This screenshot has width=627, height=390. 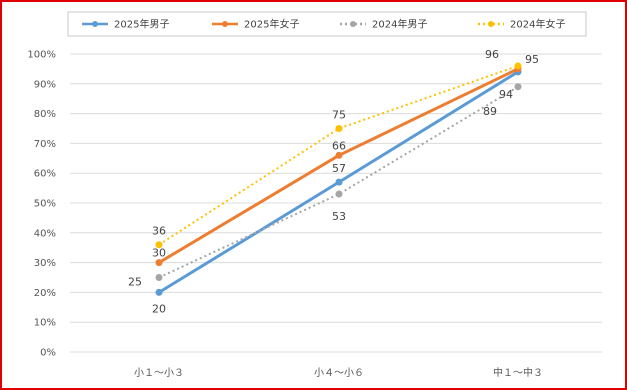 I want to click on y-tick-label: 40%, so click(x=45, y=233).